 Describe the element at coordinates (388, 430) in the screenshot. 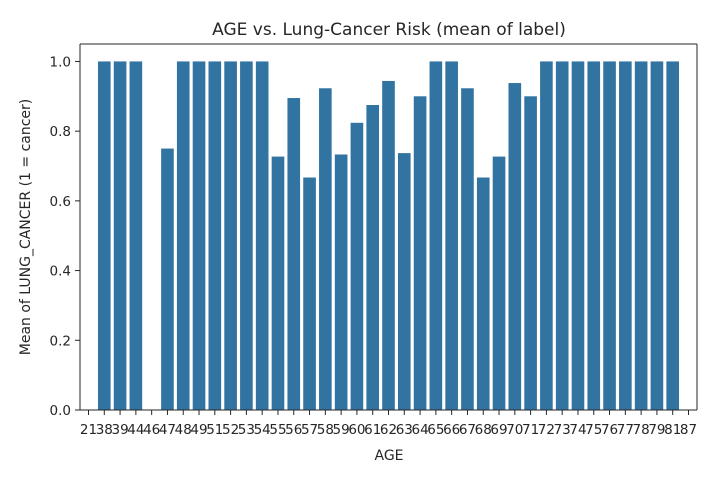

I see `x-tick-label: 62` at that location.